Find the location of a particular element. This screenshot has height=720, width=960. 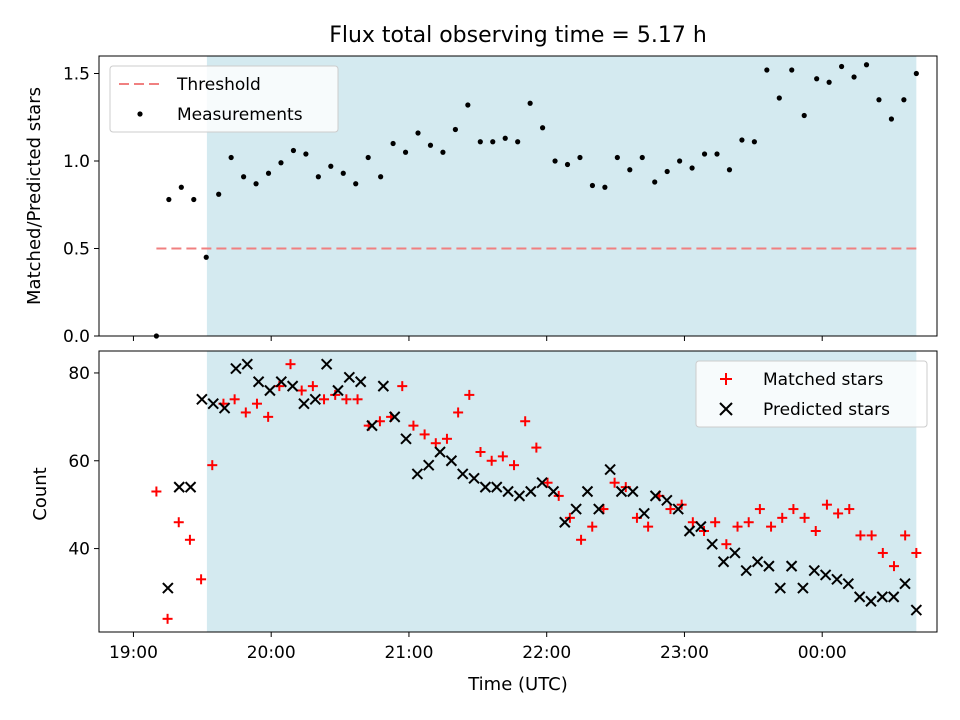

x-tick-label-3: 22:00 is located at coordinates (546, 653).